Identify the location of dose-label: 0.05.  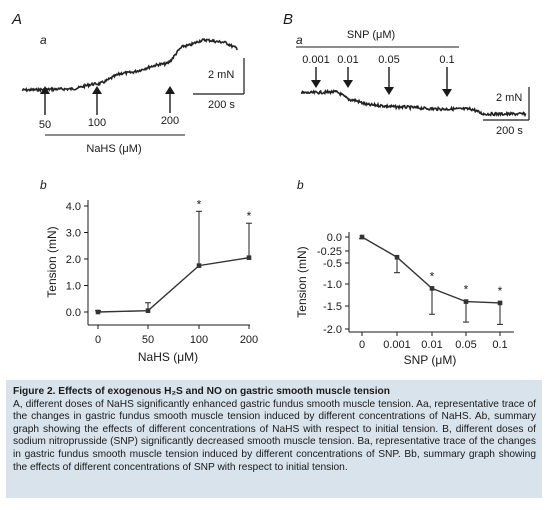
(388, 60).